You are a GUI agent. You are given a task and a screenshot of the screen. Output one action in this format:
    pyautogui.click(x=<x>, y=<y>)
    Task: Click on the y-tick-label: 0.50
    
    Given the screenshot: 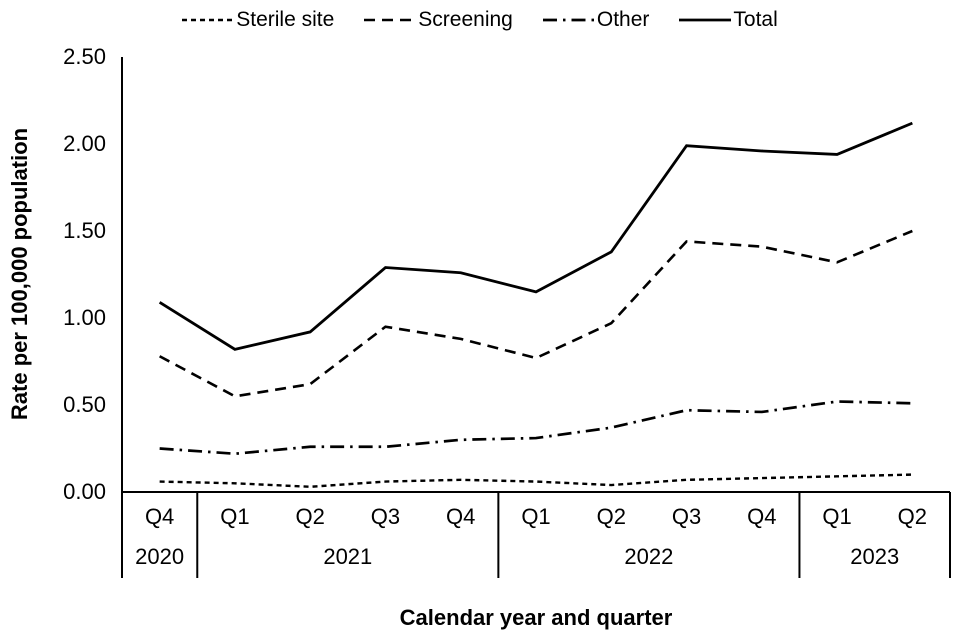 What is the action you would take?
    pyautogui.click(x=84, y=404)
    